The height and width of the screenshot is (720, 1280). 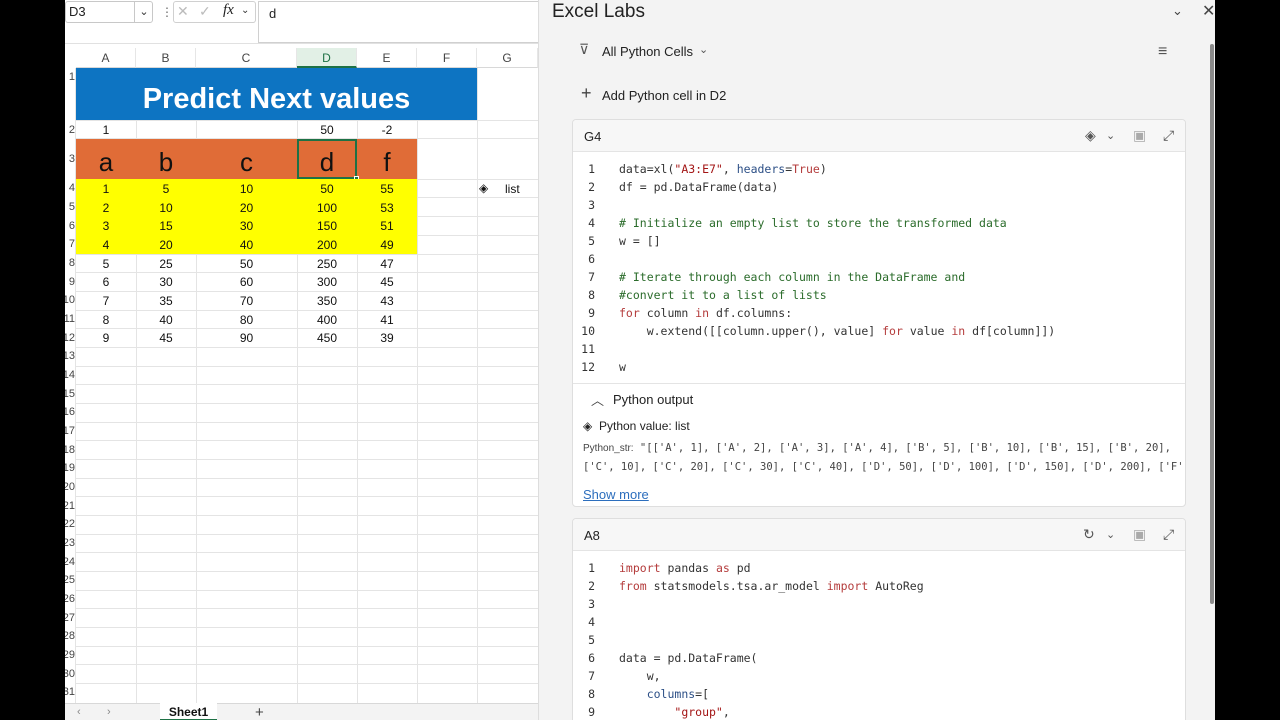 What do you see at coordinates (246, 162) in the screenshot?
I see `header-cell-c: c` at bounding box center [246, 162].